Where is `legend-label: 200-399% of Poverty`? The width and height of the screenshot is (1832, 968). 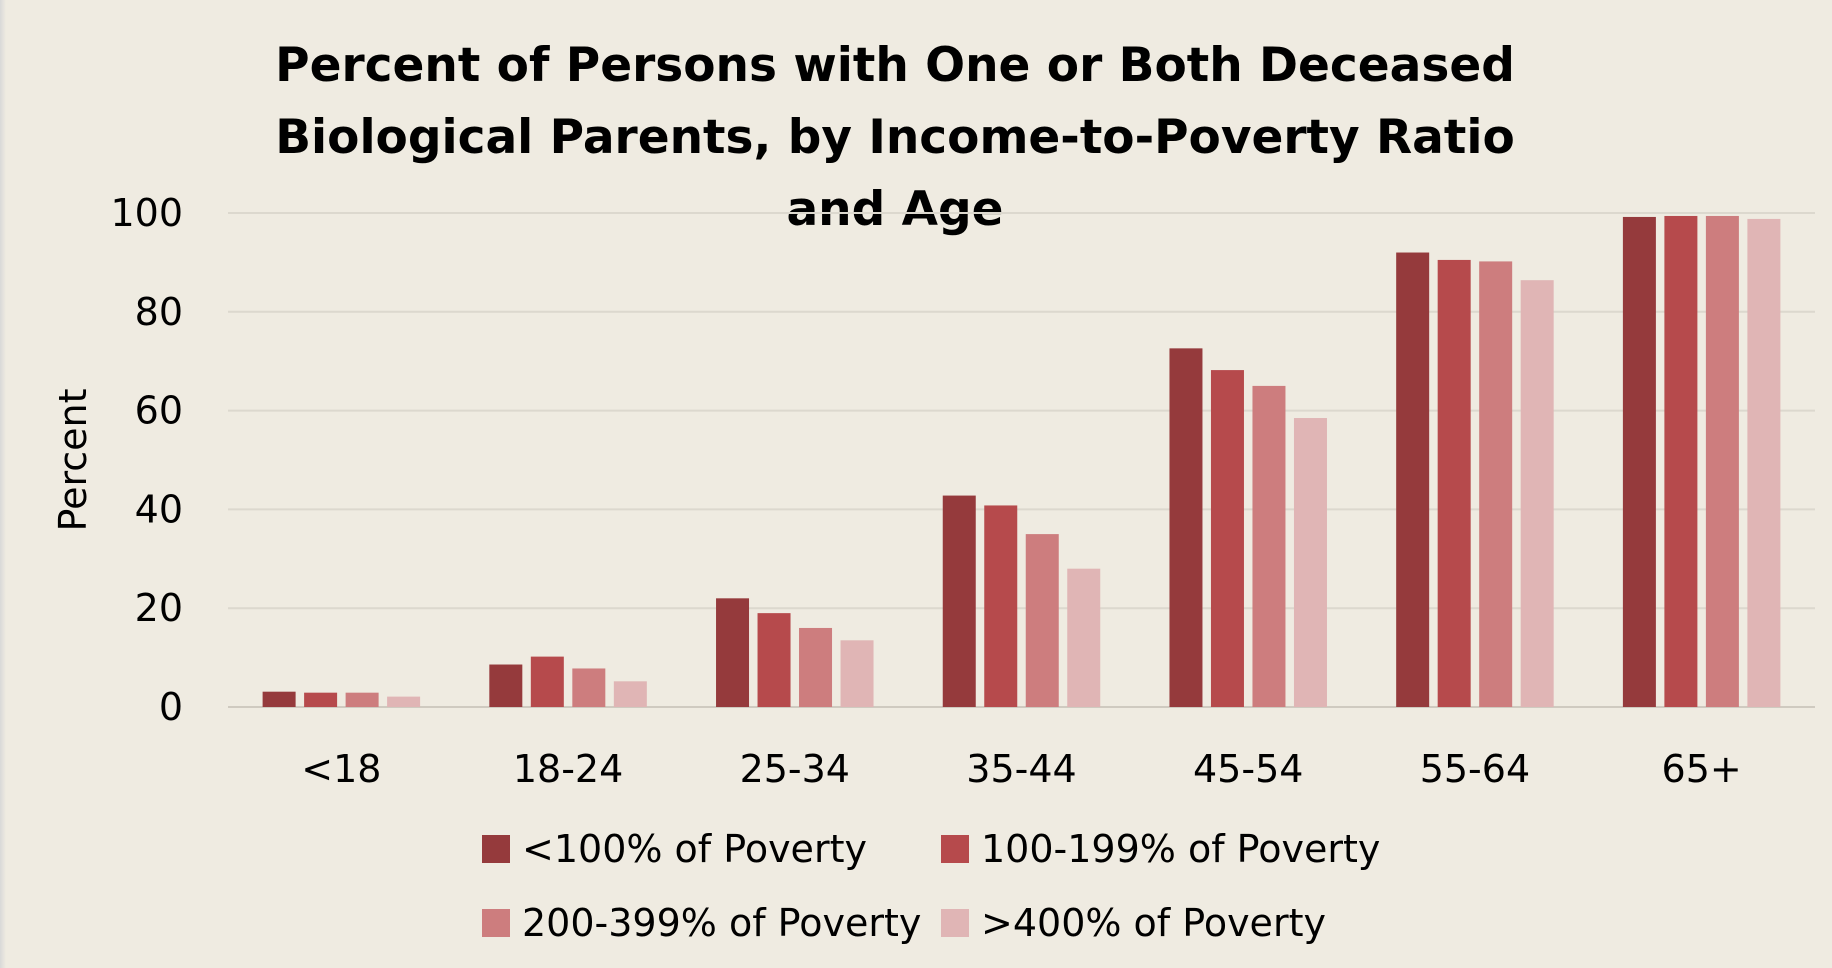
legend-label: 200-399% of Poverty is located at coordinates (721, 923).